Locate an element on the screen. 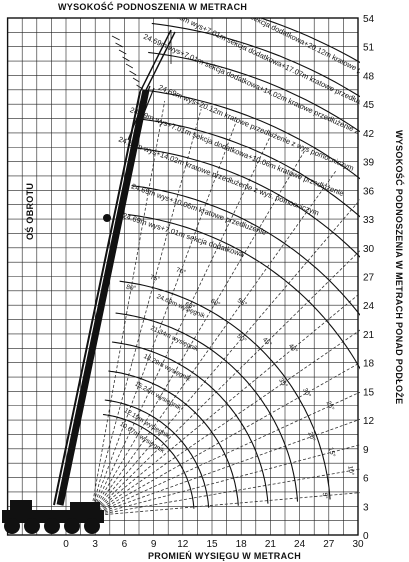 The height and width of the screenshot is (562, 409). angle-label: 40° is located at coordinates (293, 348).